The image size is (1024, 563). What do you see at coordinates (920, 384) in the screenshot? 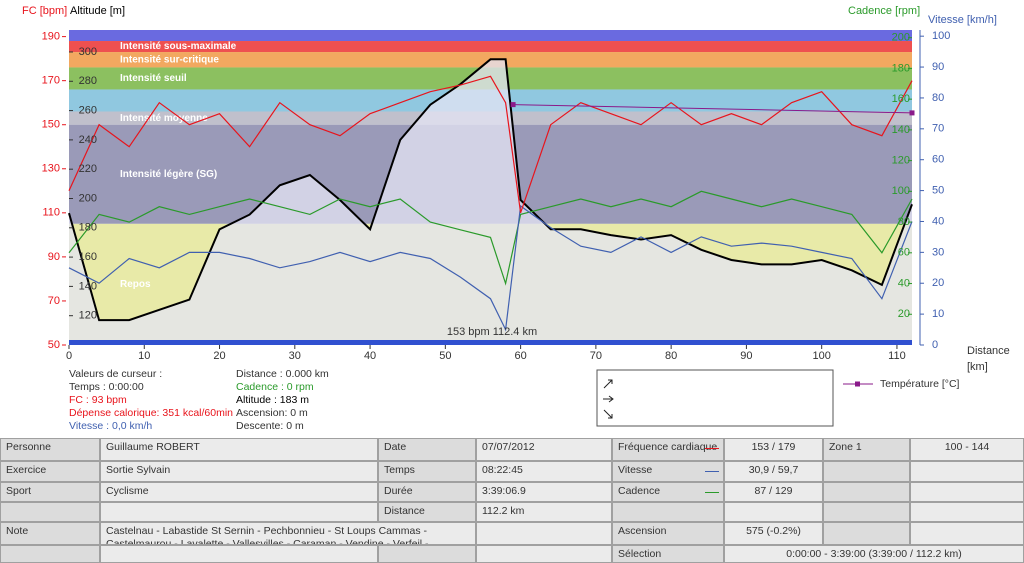
I see `legend-label: Température [°C]` at bounding box center [920, 384].